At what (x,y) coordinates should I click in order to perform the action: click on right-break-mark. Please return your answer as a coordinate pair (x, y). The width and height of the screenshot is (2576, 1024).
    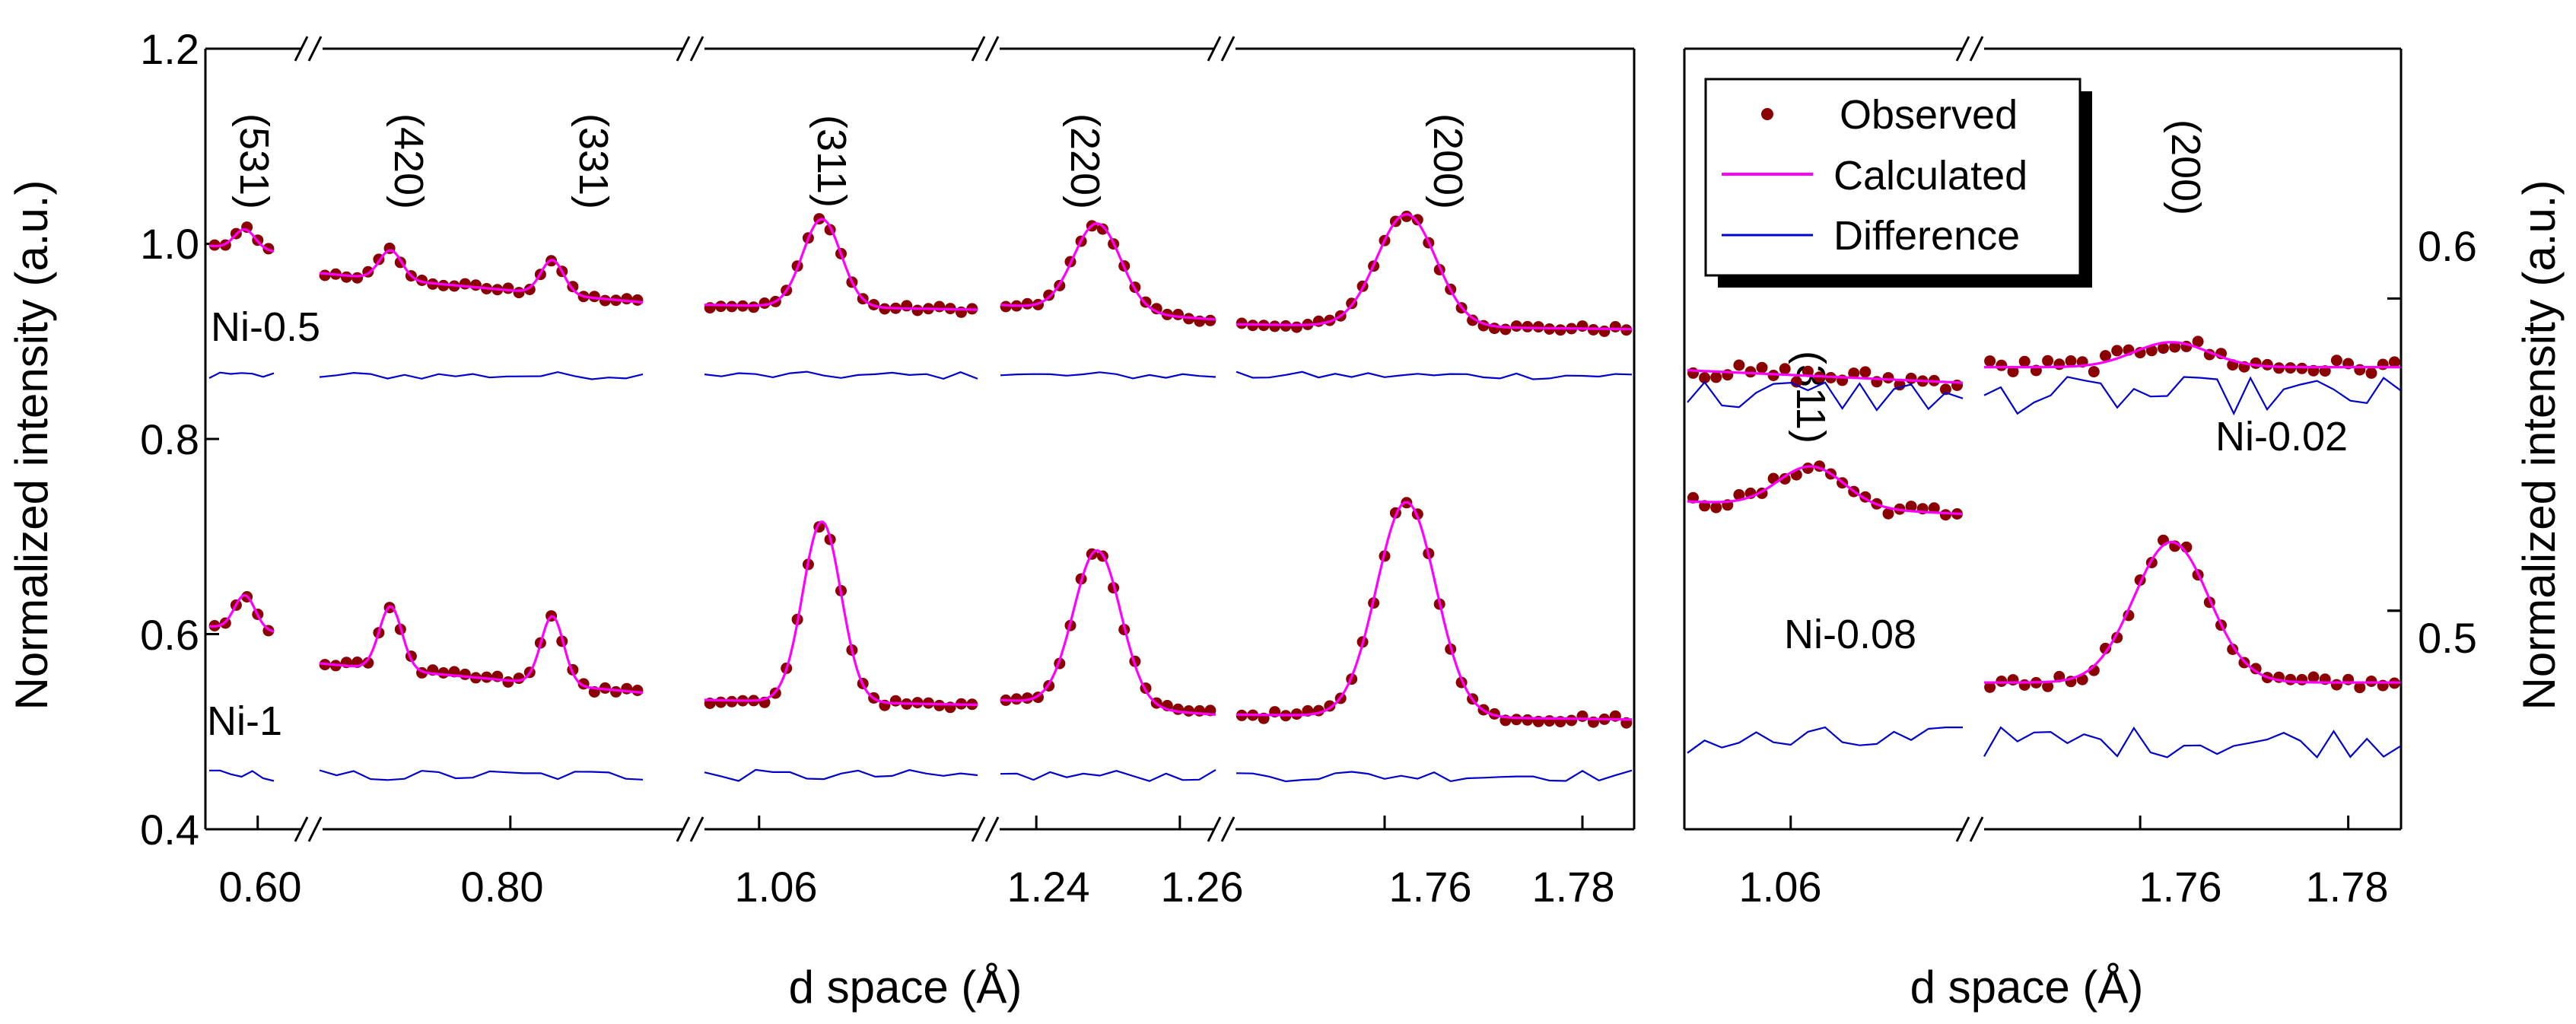
    Looking at the image, I should click on (1976, 49).